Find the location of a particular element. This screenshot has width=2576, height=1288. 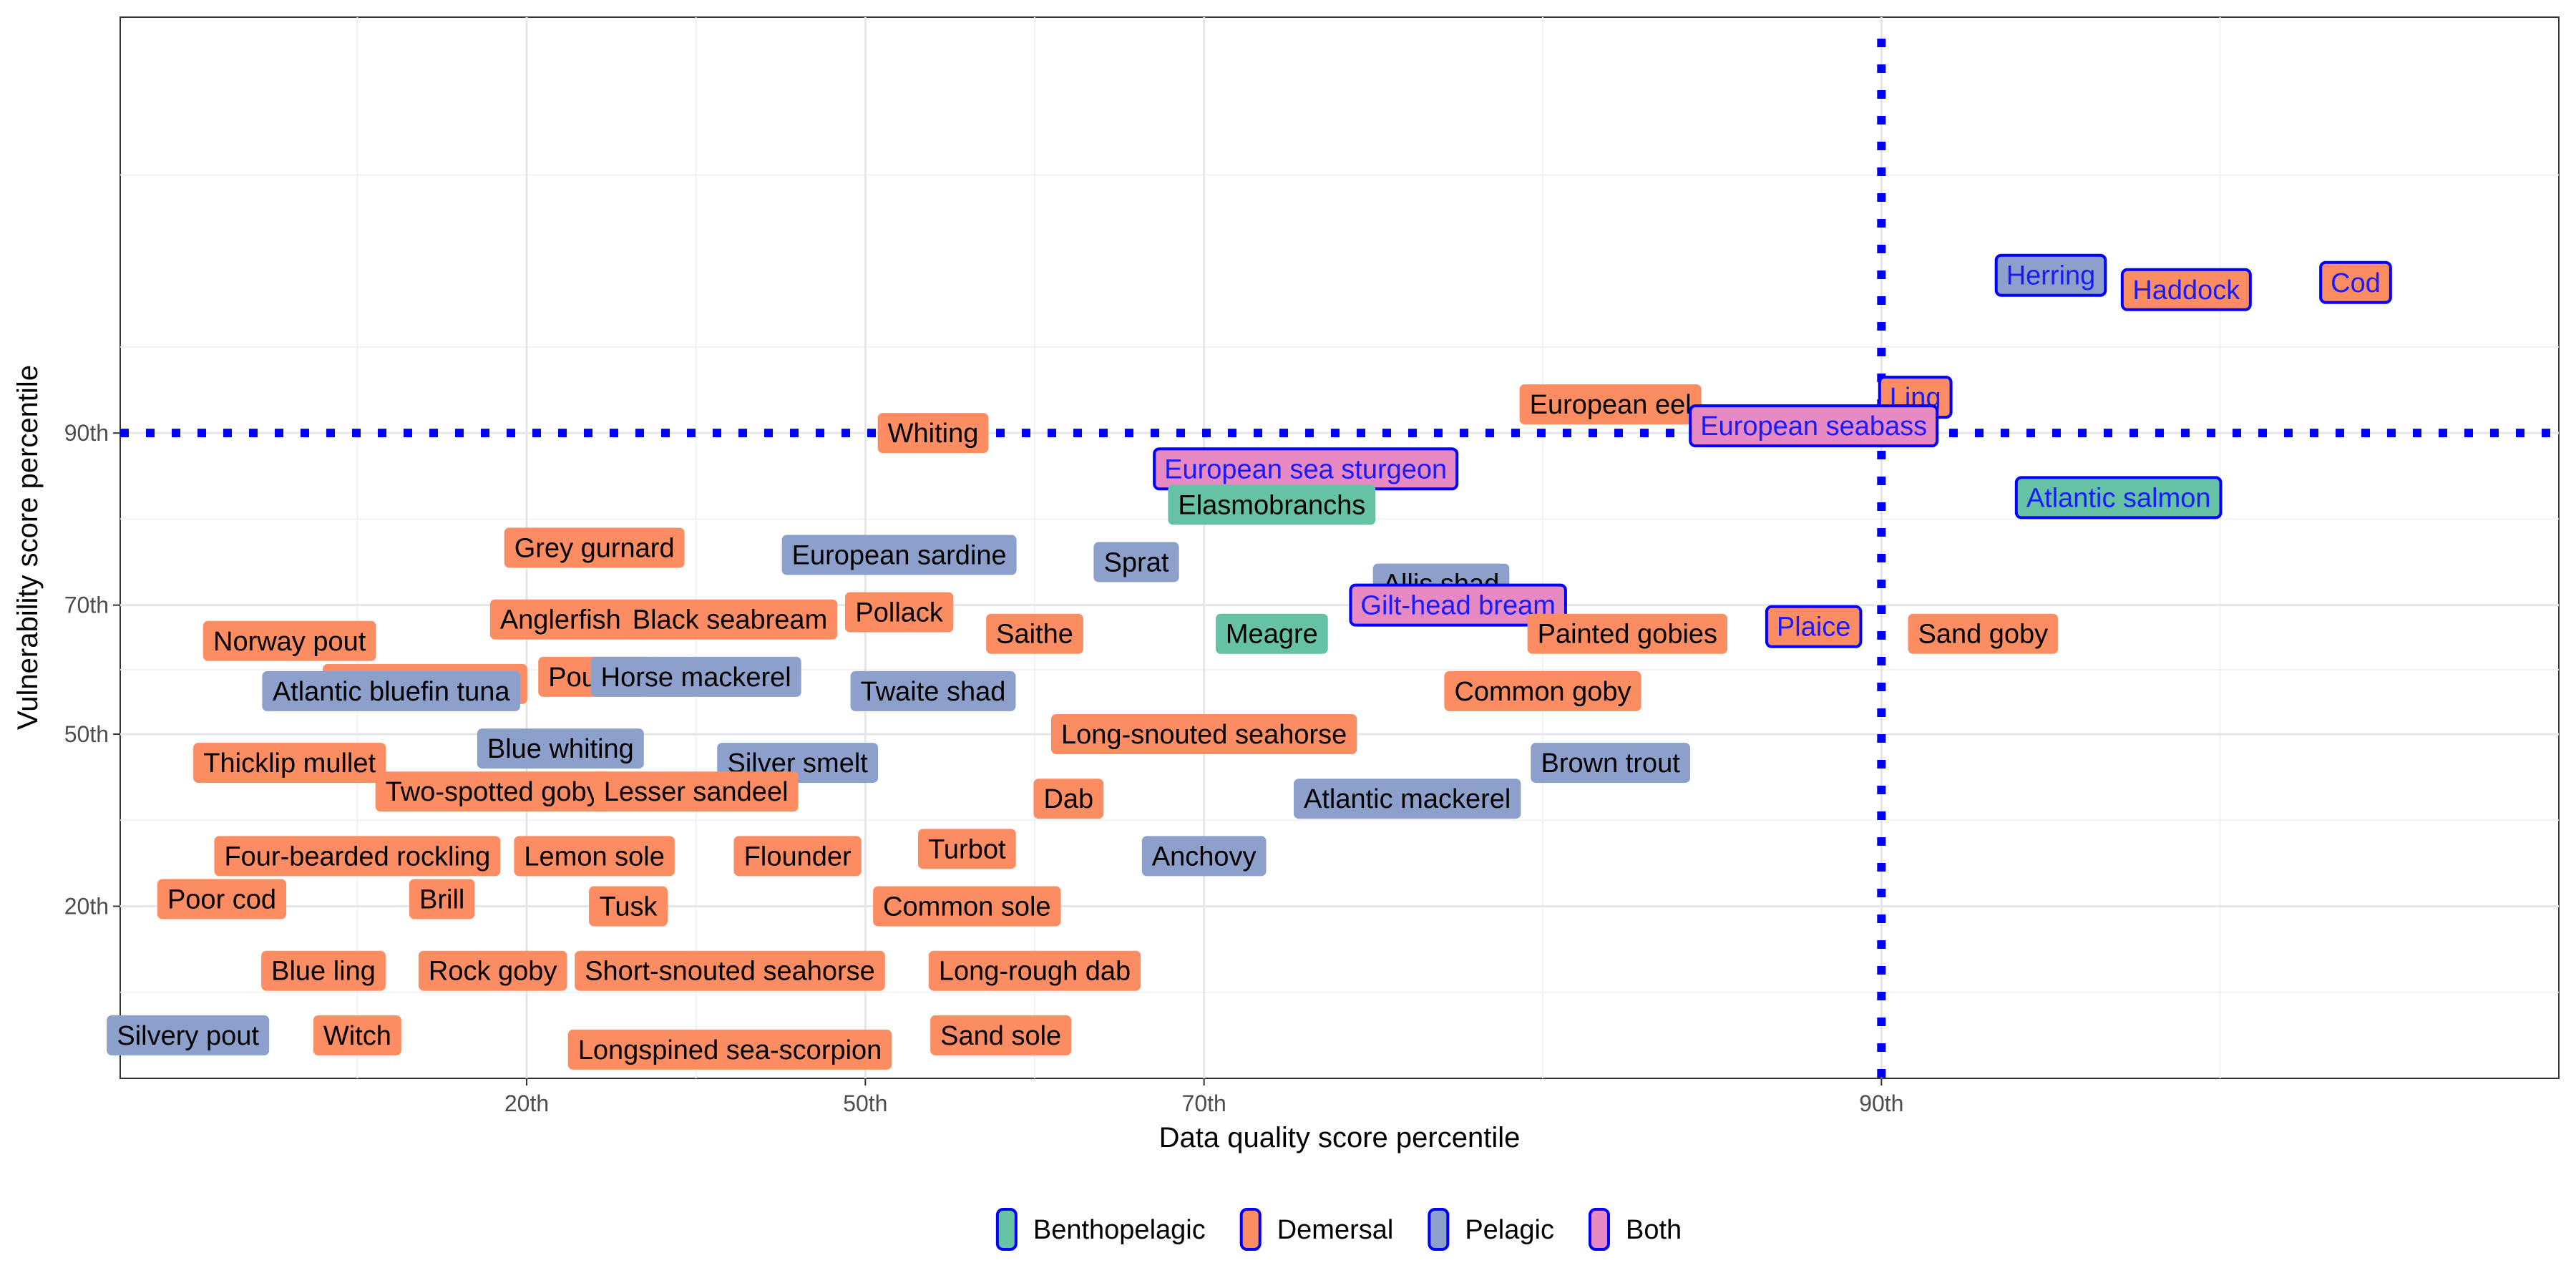

point-label-text: Common goby is located at coordinates (1542, 692).